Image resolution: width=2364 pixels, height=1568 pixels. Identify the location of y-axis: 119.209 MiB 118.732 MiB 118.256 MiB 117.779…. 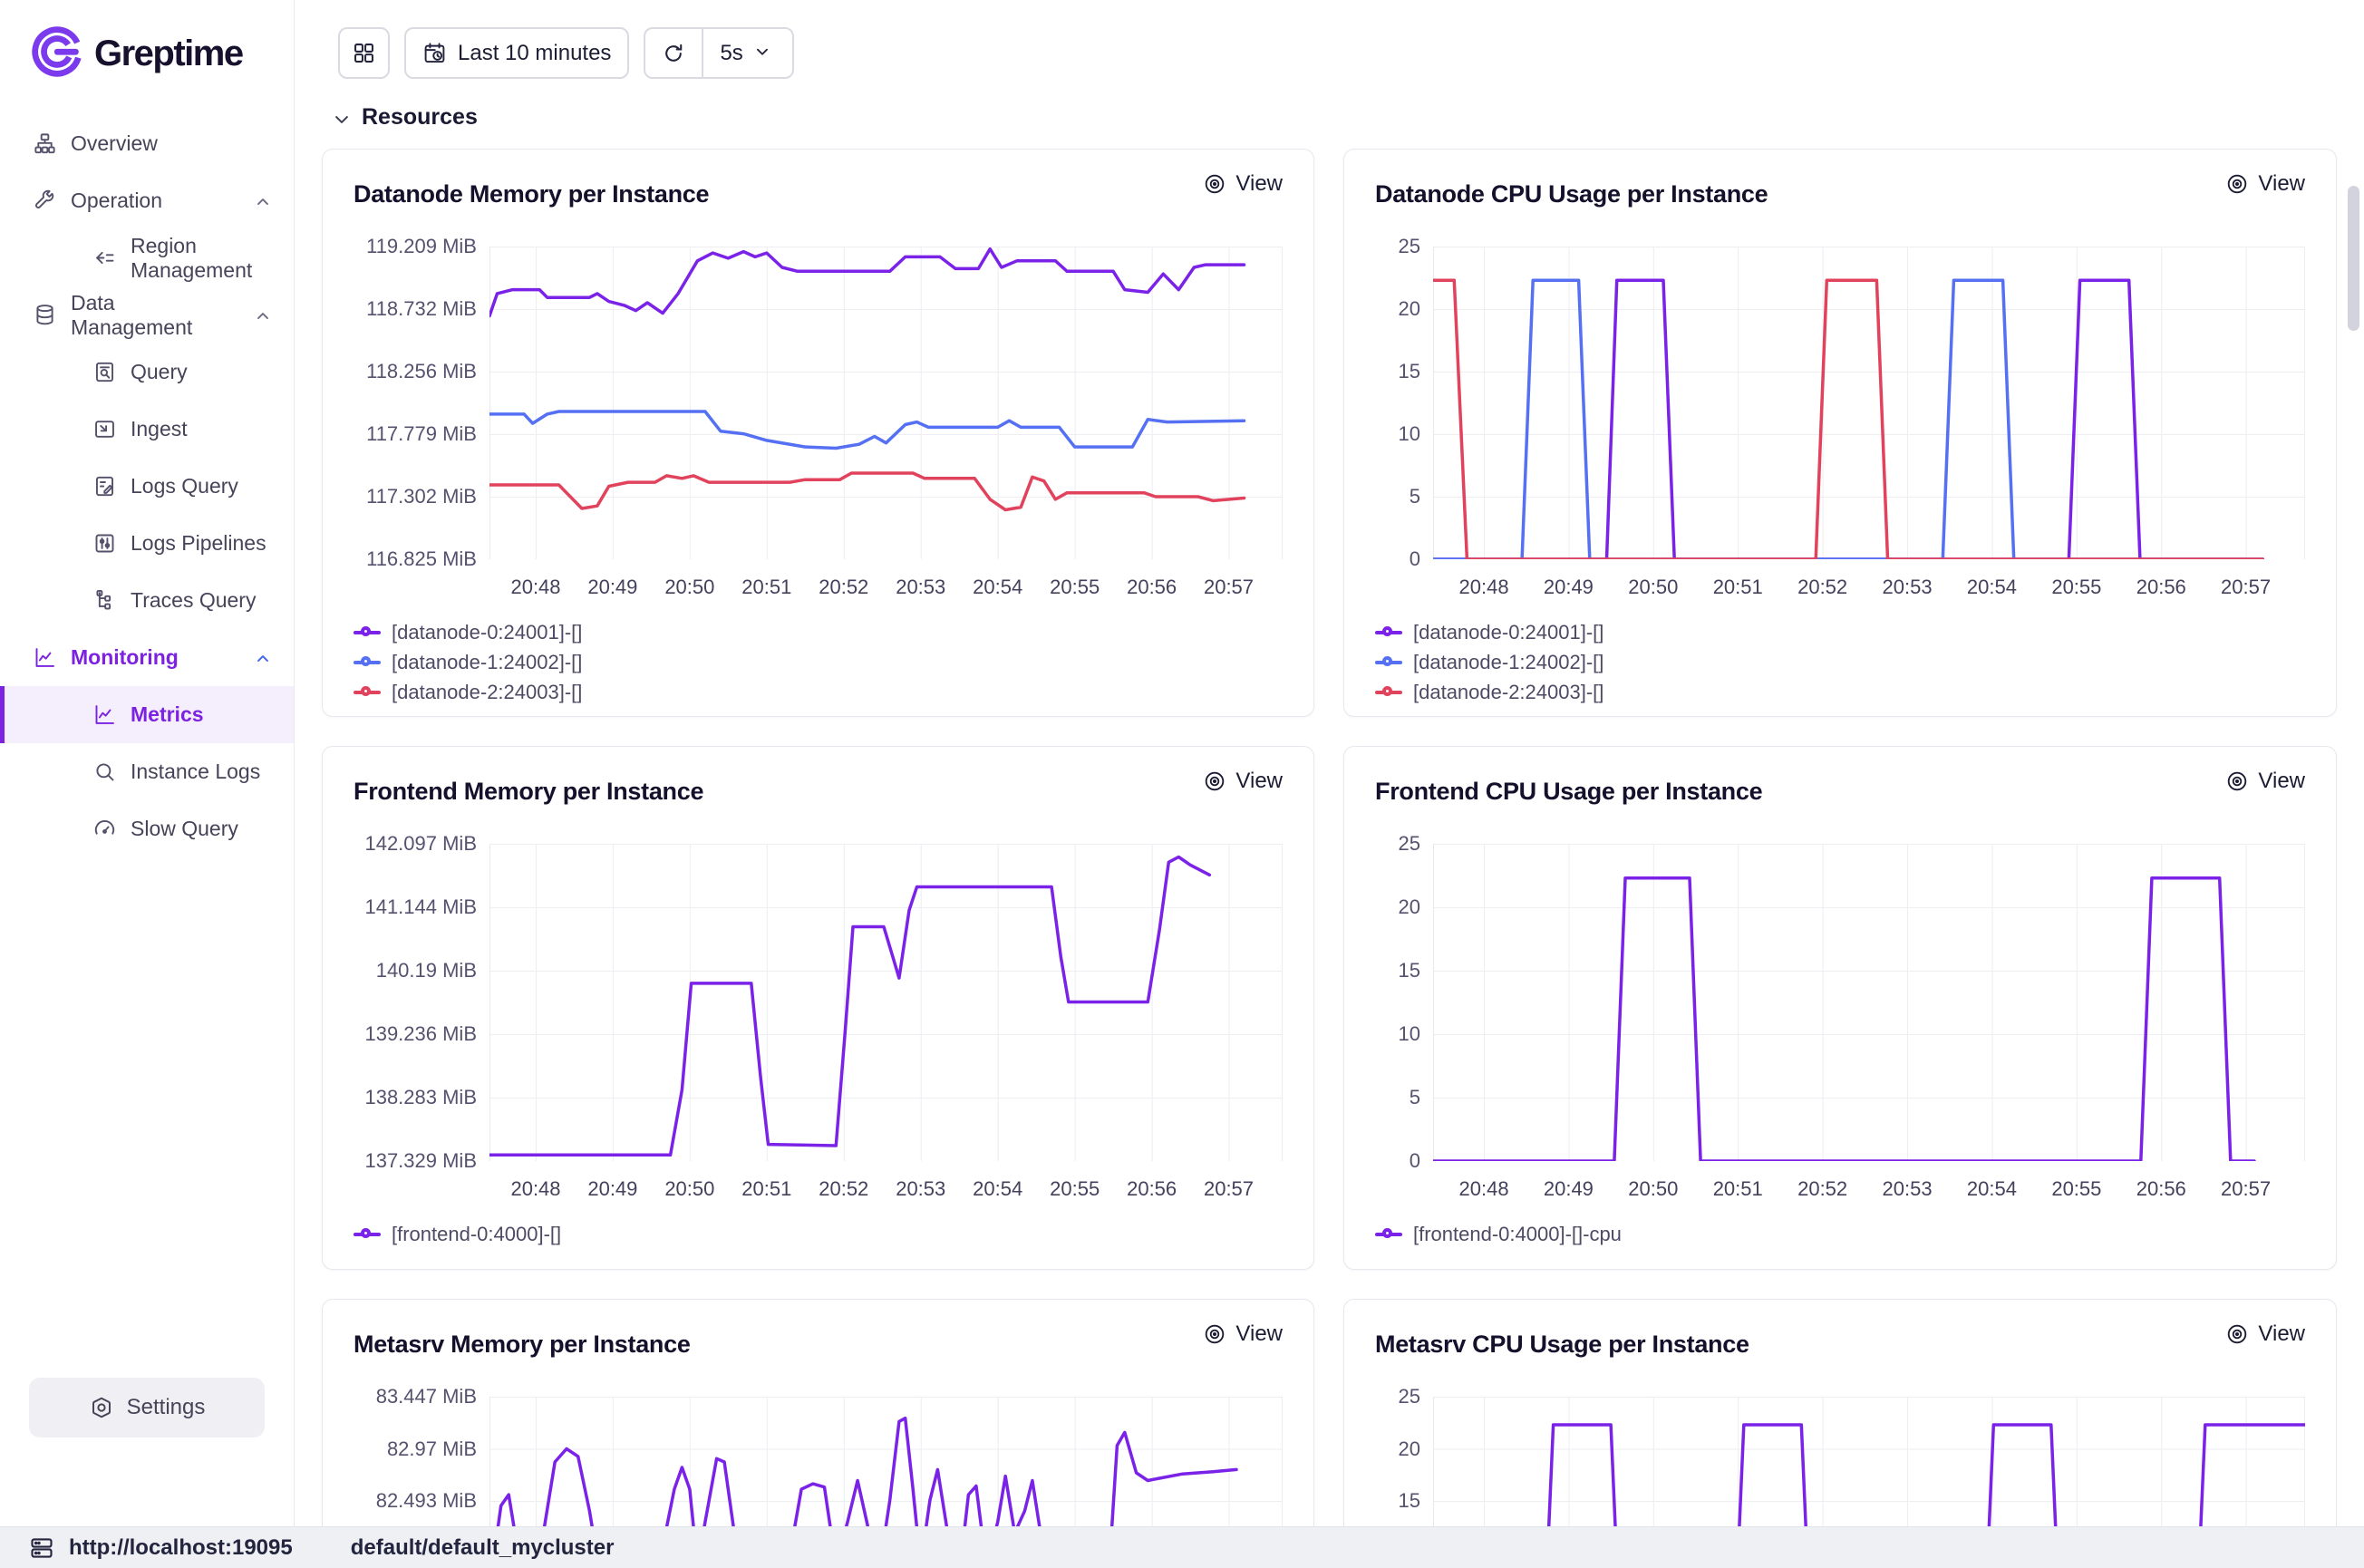
(421, 402).